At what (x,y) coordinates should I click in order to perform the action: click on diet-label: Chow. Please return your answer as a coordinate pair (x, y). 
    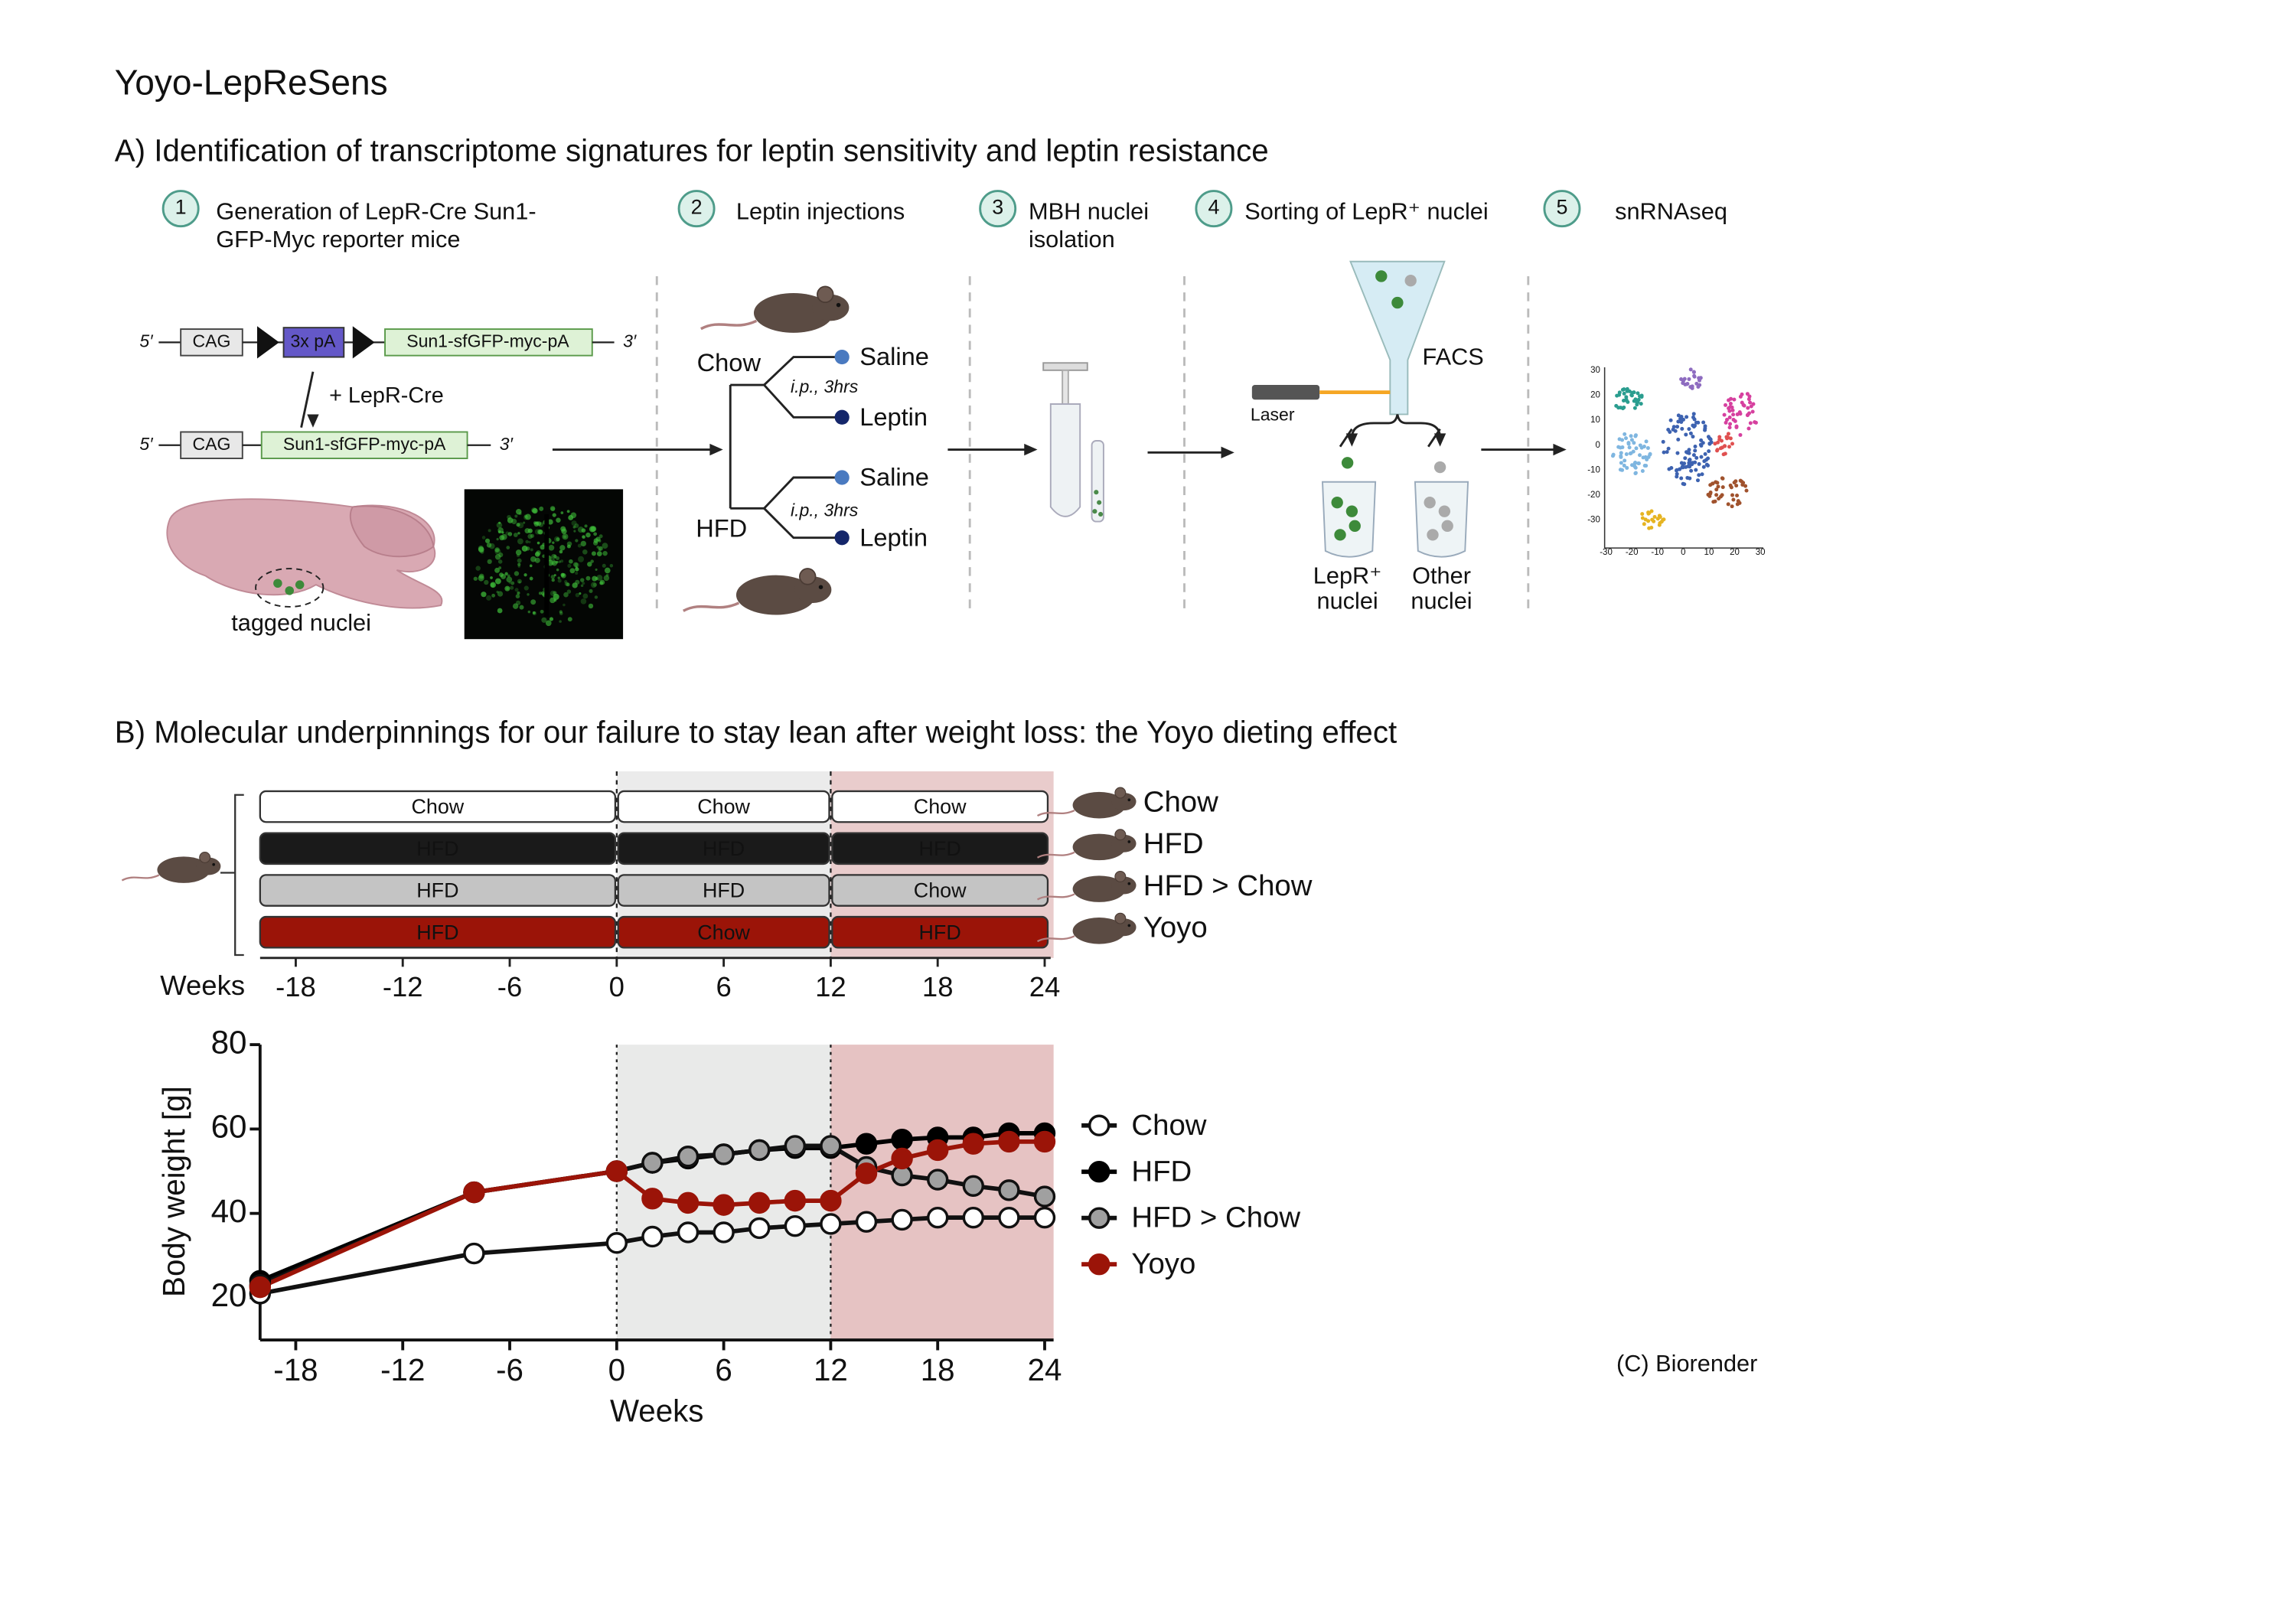
    Looking at the image, I should click on (940, 806).